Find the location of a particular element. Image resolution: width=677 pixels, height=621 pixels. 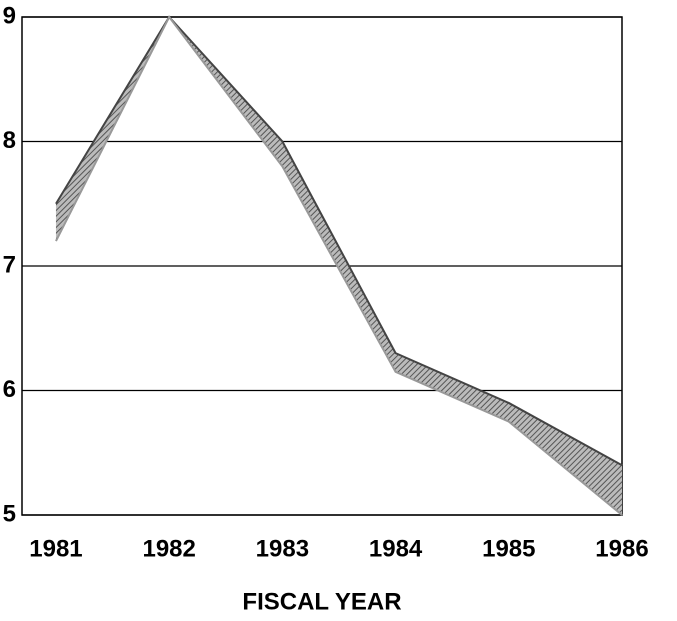

x-axis-label: FISCAL YEAR is located at coordinates (321, 601).